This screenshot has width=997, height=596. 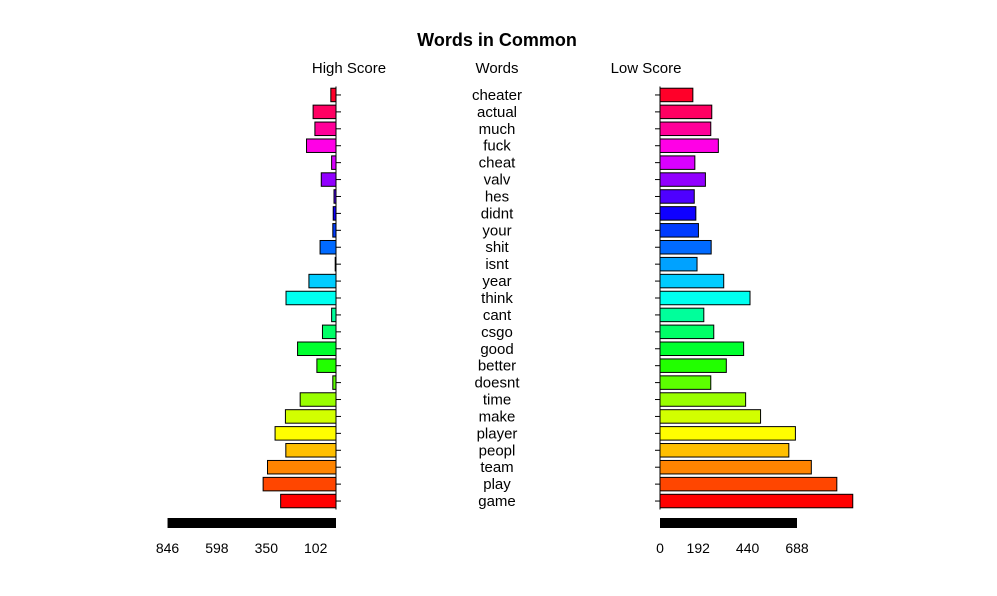 What do you see at coordinates (333, 95) in the screenshot?
I see `high-score-bar-cheater` at bounding box center [333, 95].